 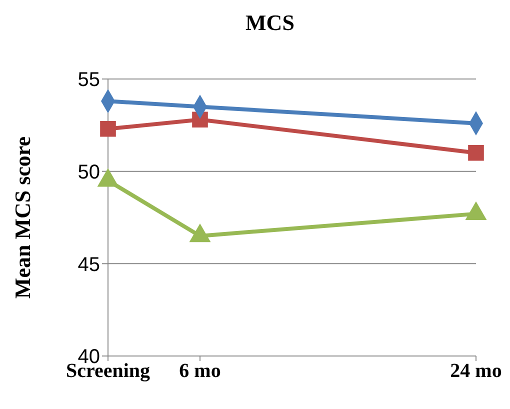 What do you see at coordinates (89, 172) in the screenshot?
I see `y-tick-label: 50` at bounding box center [89, 172].